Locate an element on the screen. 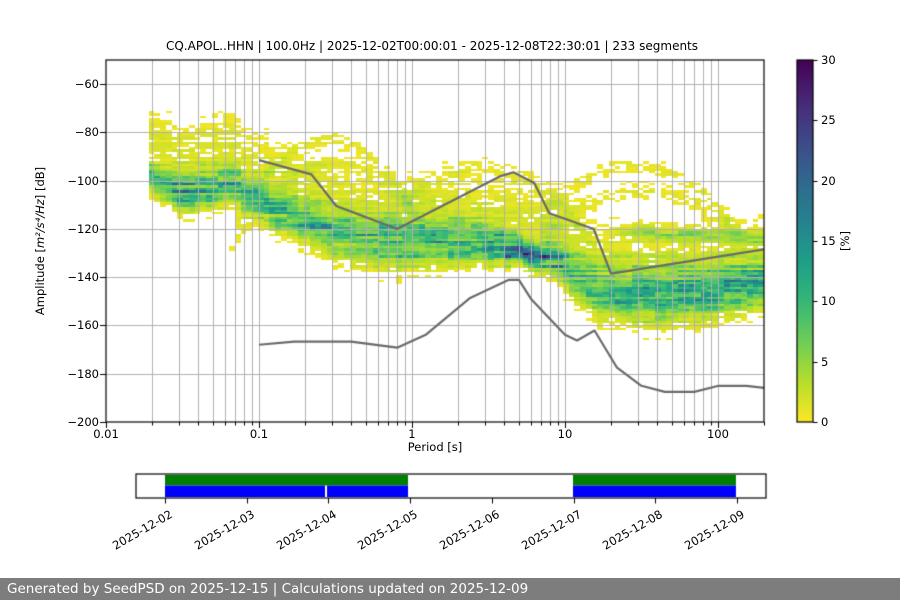 Image resolution: width=900 pixels, height=600 pixels. y-tick-label: −180 is located at coordinates (83, 373).